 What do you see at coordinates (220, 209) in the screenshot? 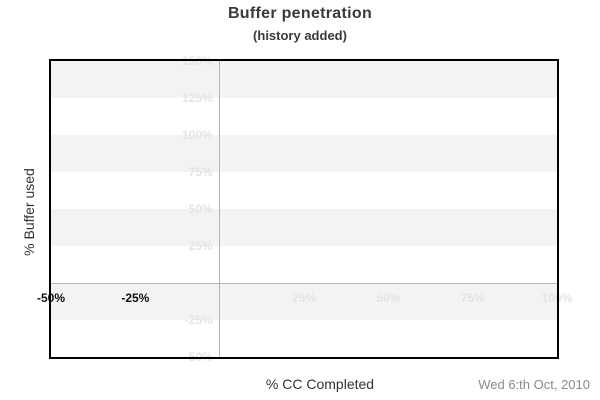
I see `zero-line-vertical` at bounding box center [220, 209].